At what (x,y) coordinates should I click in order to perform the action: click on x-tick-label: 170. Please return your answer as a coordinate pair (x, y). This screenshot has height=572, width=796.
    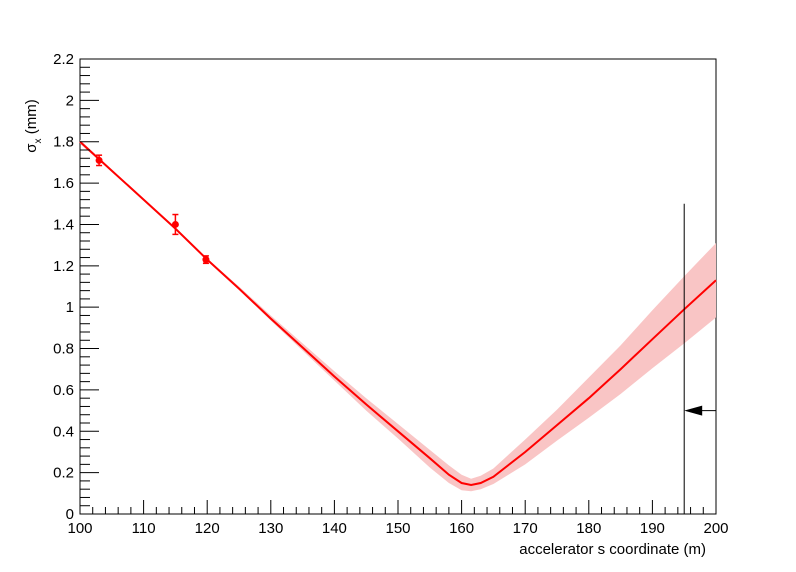
    Looking at the image, I should click on (525, 528).